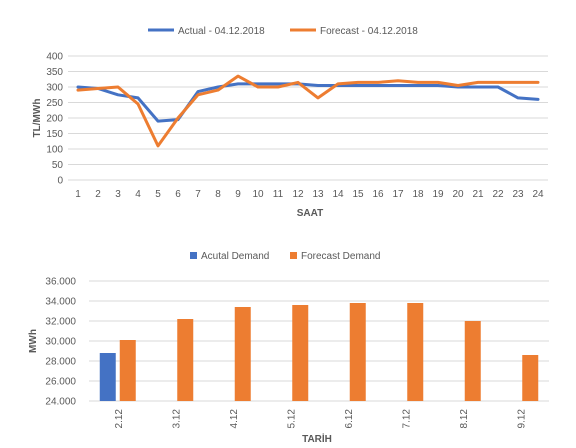  Describe the element at coordinates (176, 419) in the screenshot. I see `x-tick-label: 3.12` at that location.